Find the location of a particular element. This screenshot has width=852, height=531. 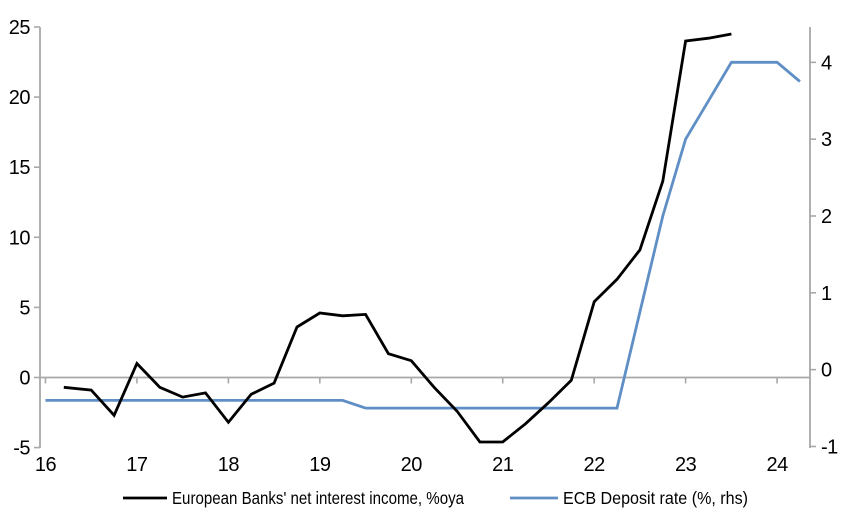

x-axis-tick-label: 24 is located at coordinates (777, 465).